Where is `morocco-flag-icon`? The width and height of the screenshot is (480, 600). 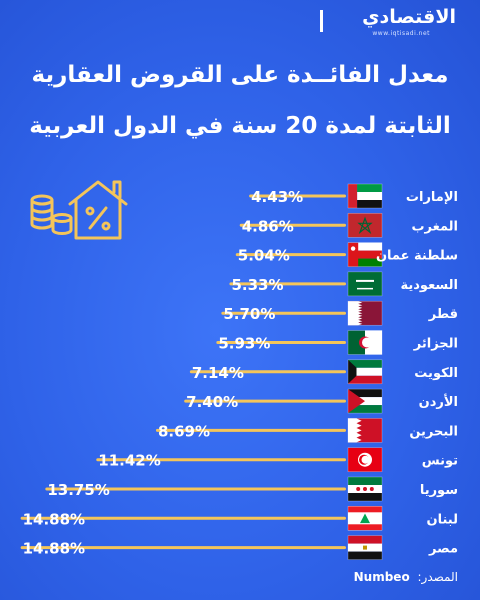 morocco-flag-icon is located at coordinates (365, 225).